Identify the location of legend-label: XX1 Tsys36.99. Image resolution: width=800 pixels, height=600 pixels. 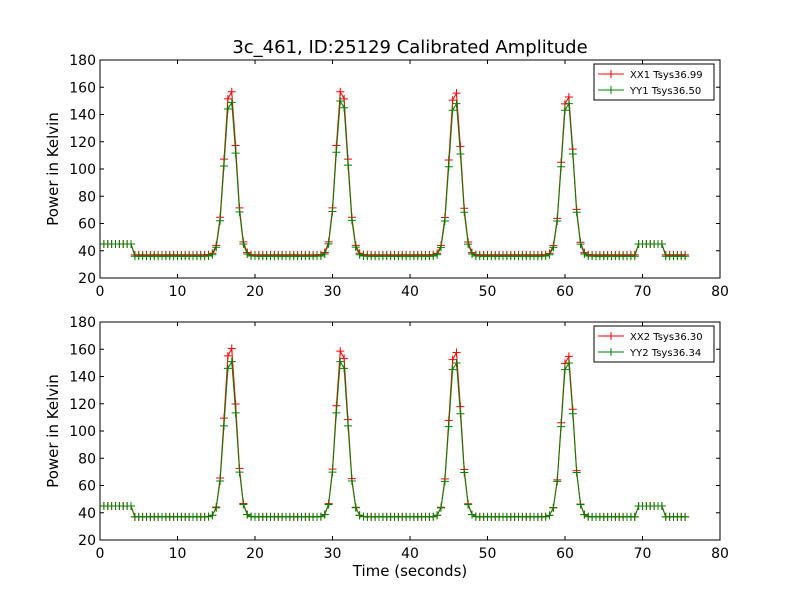
(666, 75).